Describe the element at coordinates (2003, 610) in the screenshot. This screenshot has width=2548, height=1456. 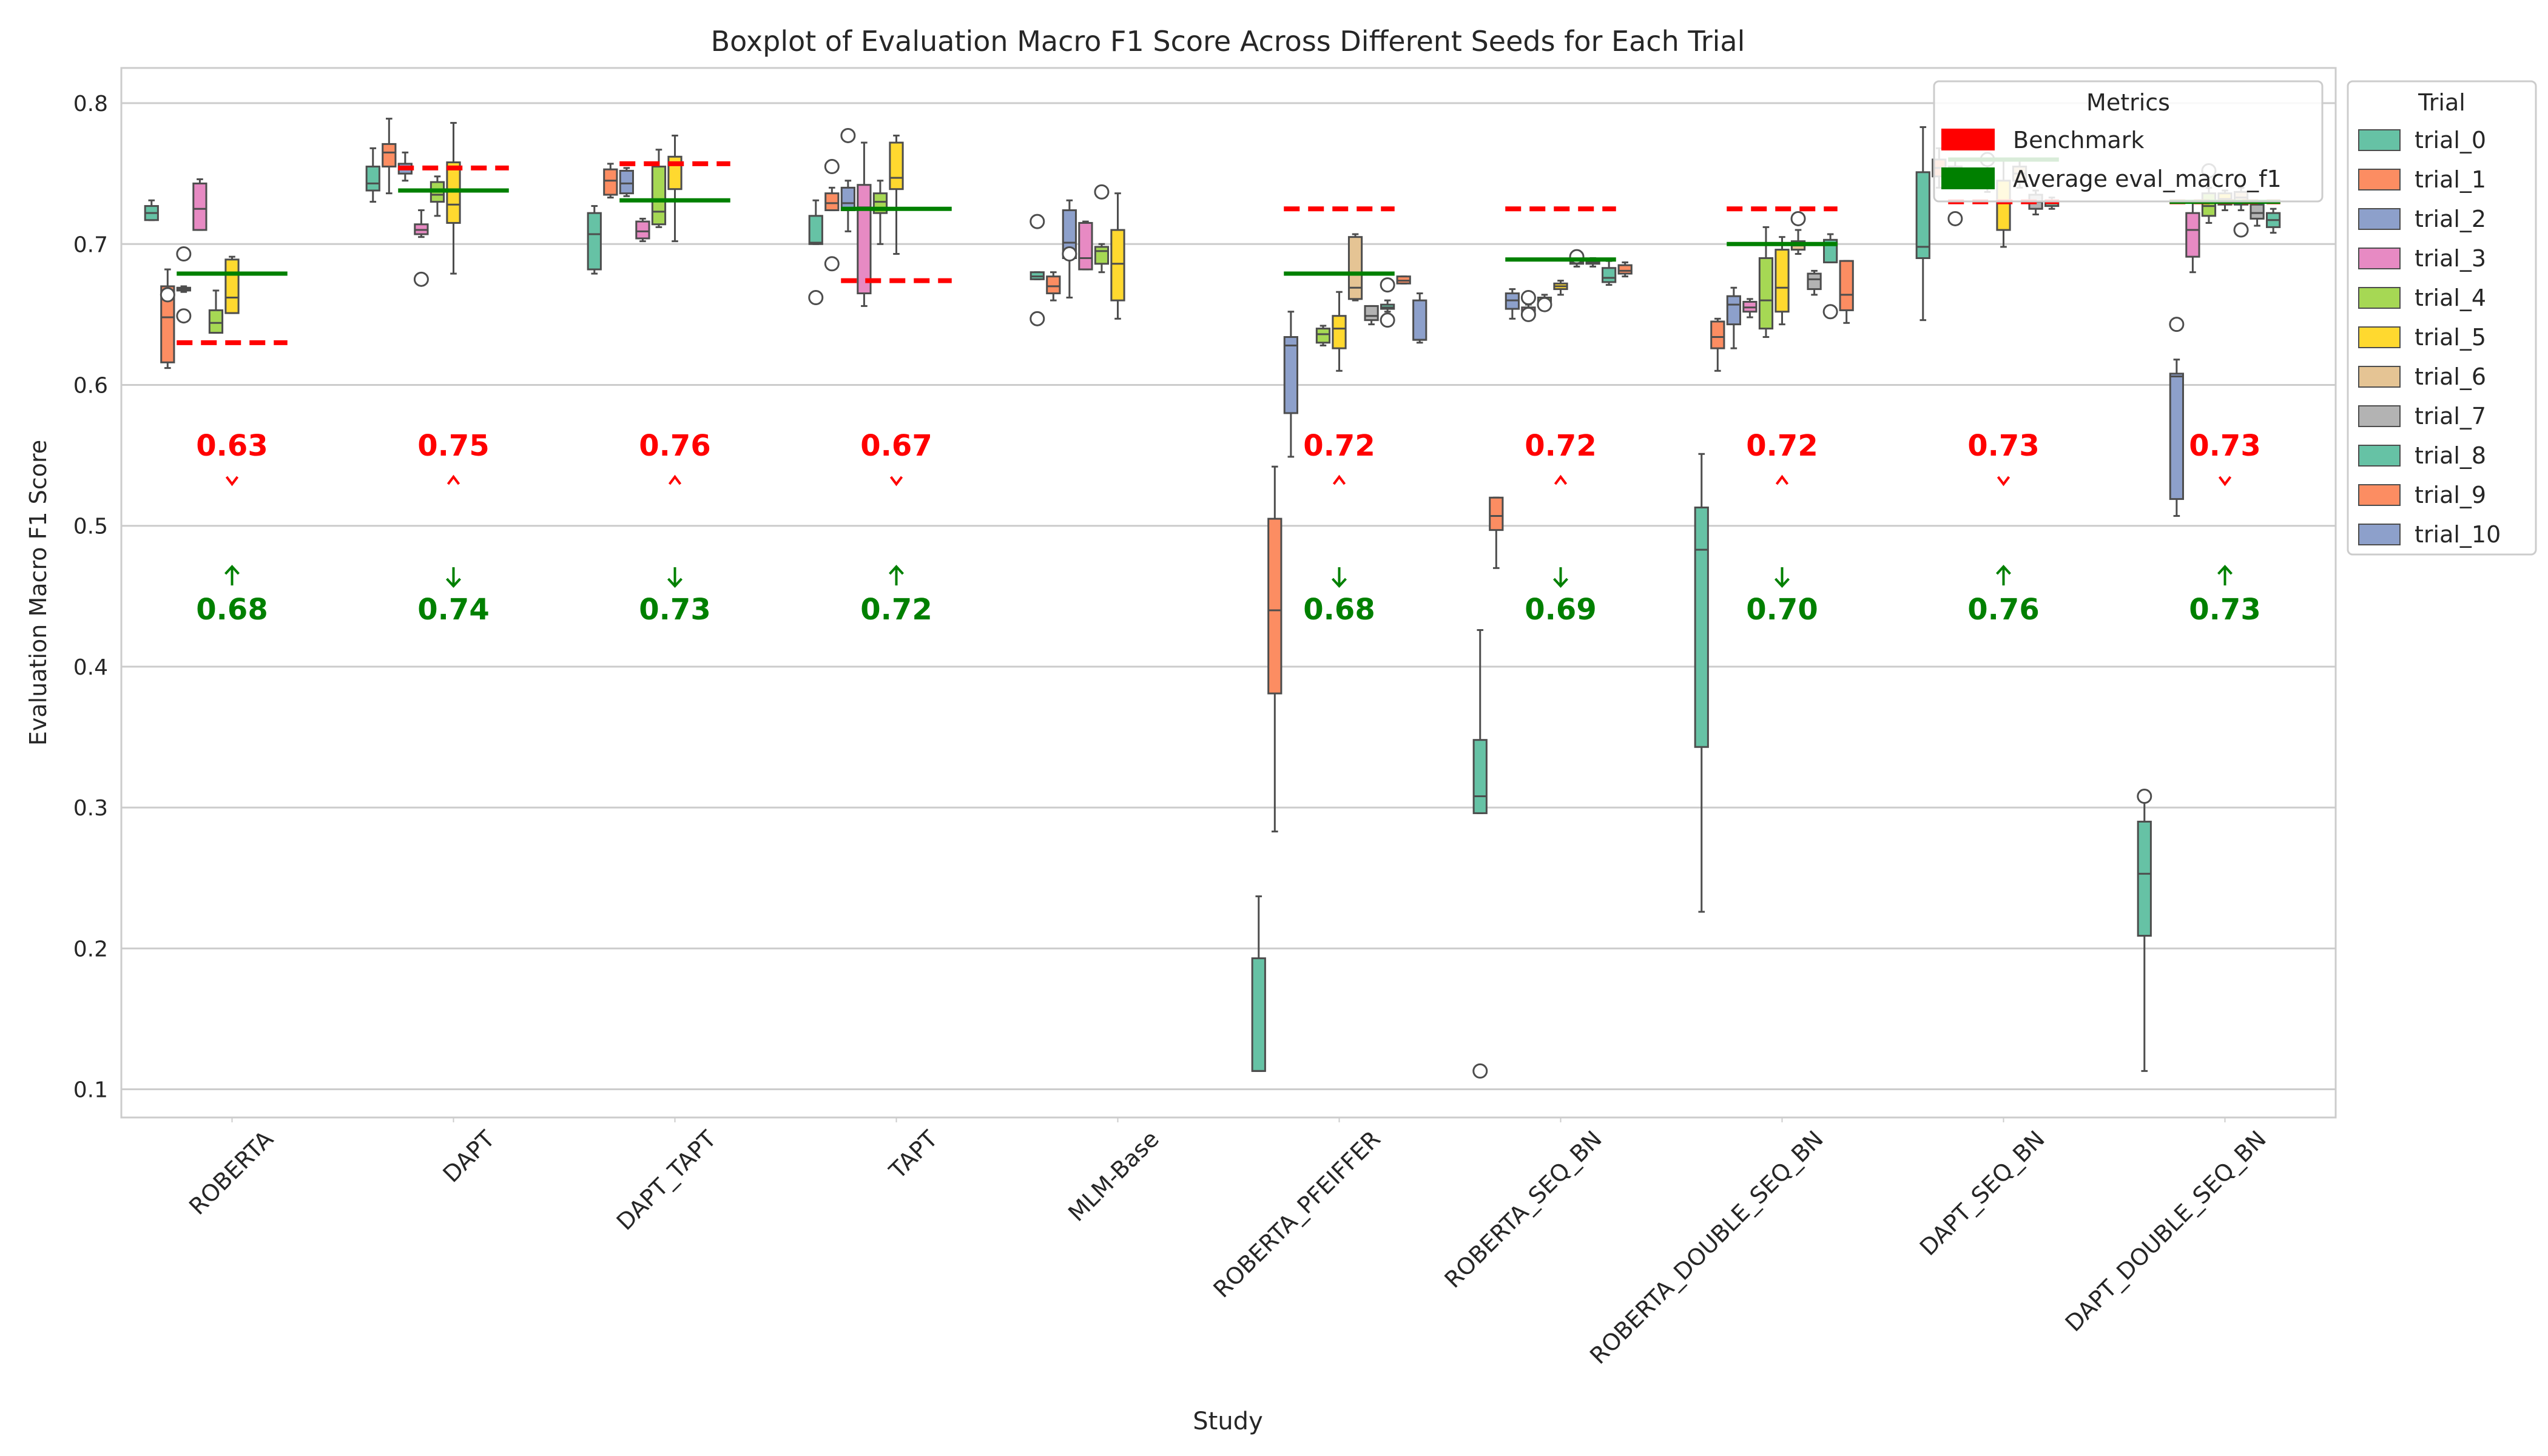
I see `average-value-label: 0.76` at that location.